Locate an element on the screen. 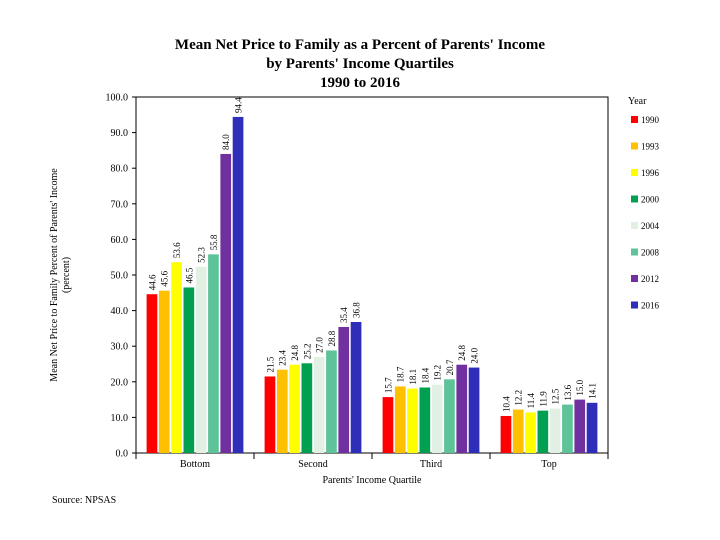 The width and height of the screenshot is (720, 540). data-label: 28.8 is located at coordinates (332, 338).